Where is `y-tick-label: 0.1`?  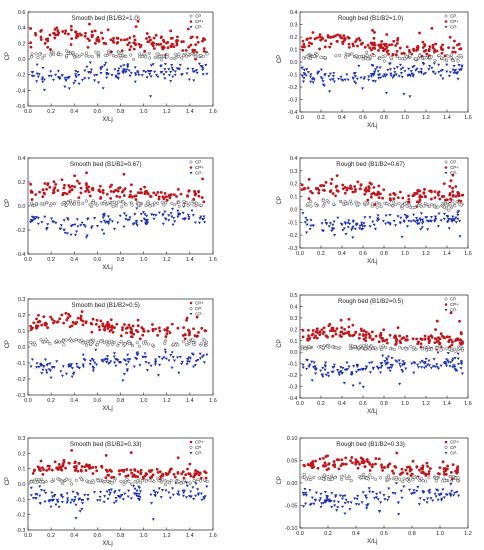 y-tick-label: 0.1 is located at coordinates (22, 332).